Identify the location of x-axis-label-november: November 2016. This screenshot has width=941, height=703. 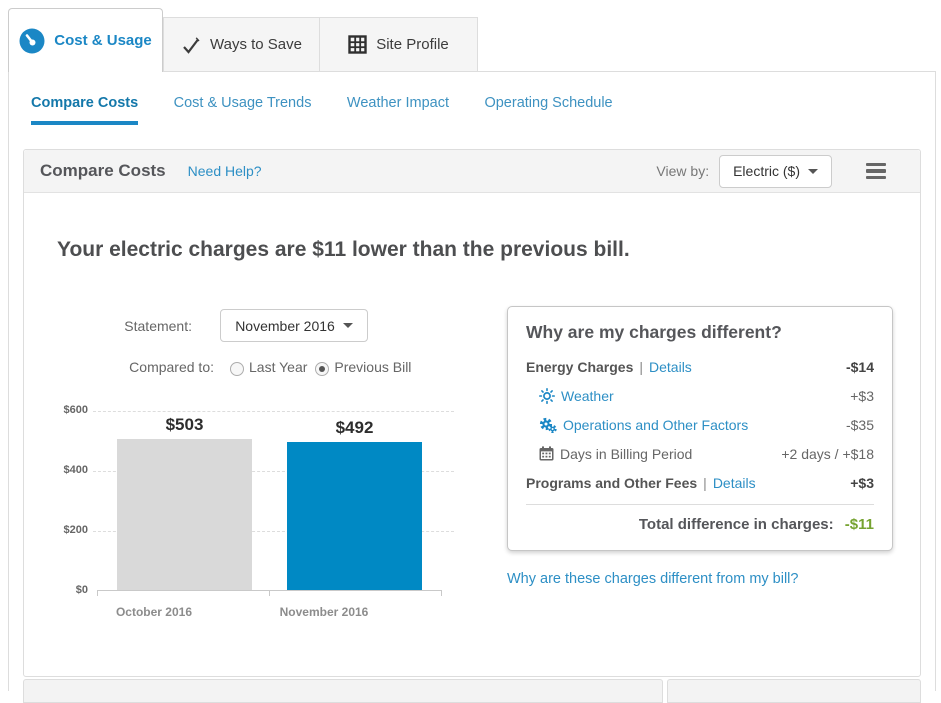
(324, 612).